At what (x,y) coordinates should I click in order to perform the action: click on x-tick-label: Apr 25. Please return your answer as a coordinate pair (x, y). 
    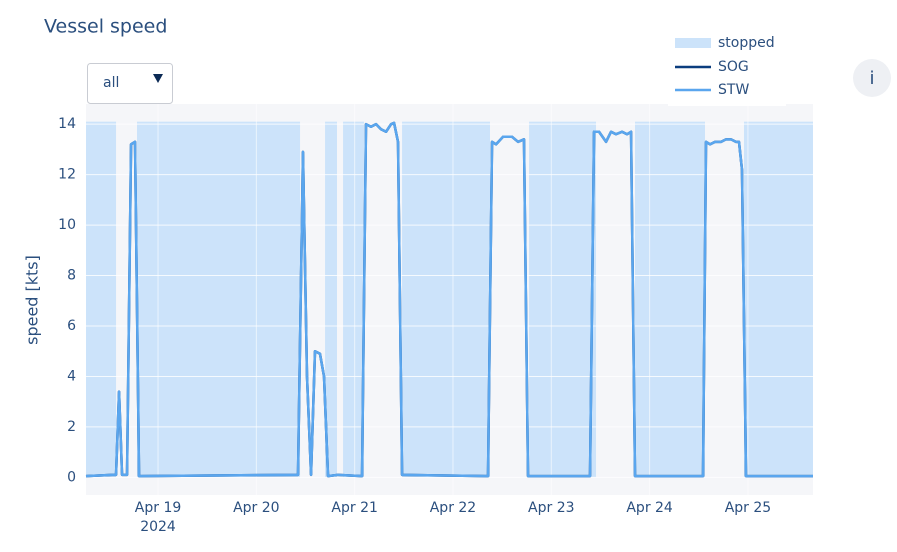
    Looking at the image, I should click on (748, 508).